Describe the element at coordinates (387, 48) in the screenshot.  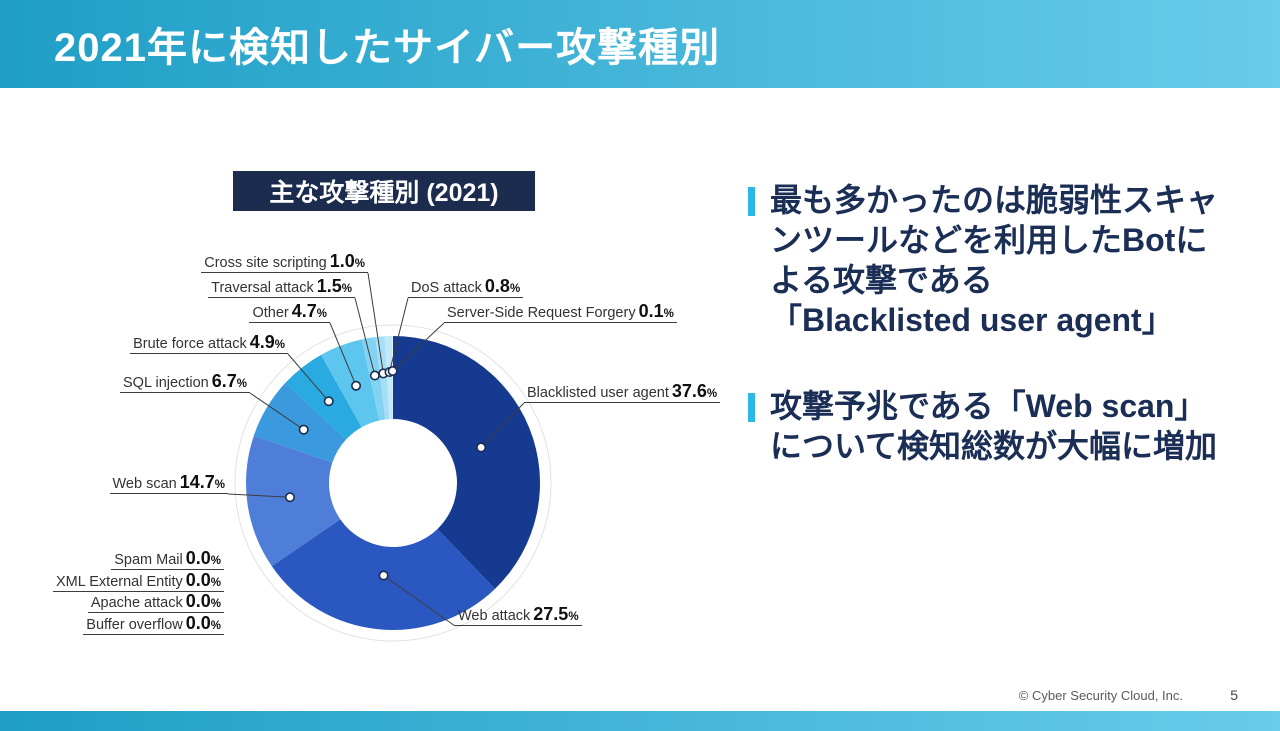
I see `slide-title: 2021年に検知したサイバー攻撃種別` at that location.